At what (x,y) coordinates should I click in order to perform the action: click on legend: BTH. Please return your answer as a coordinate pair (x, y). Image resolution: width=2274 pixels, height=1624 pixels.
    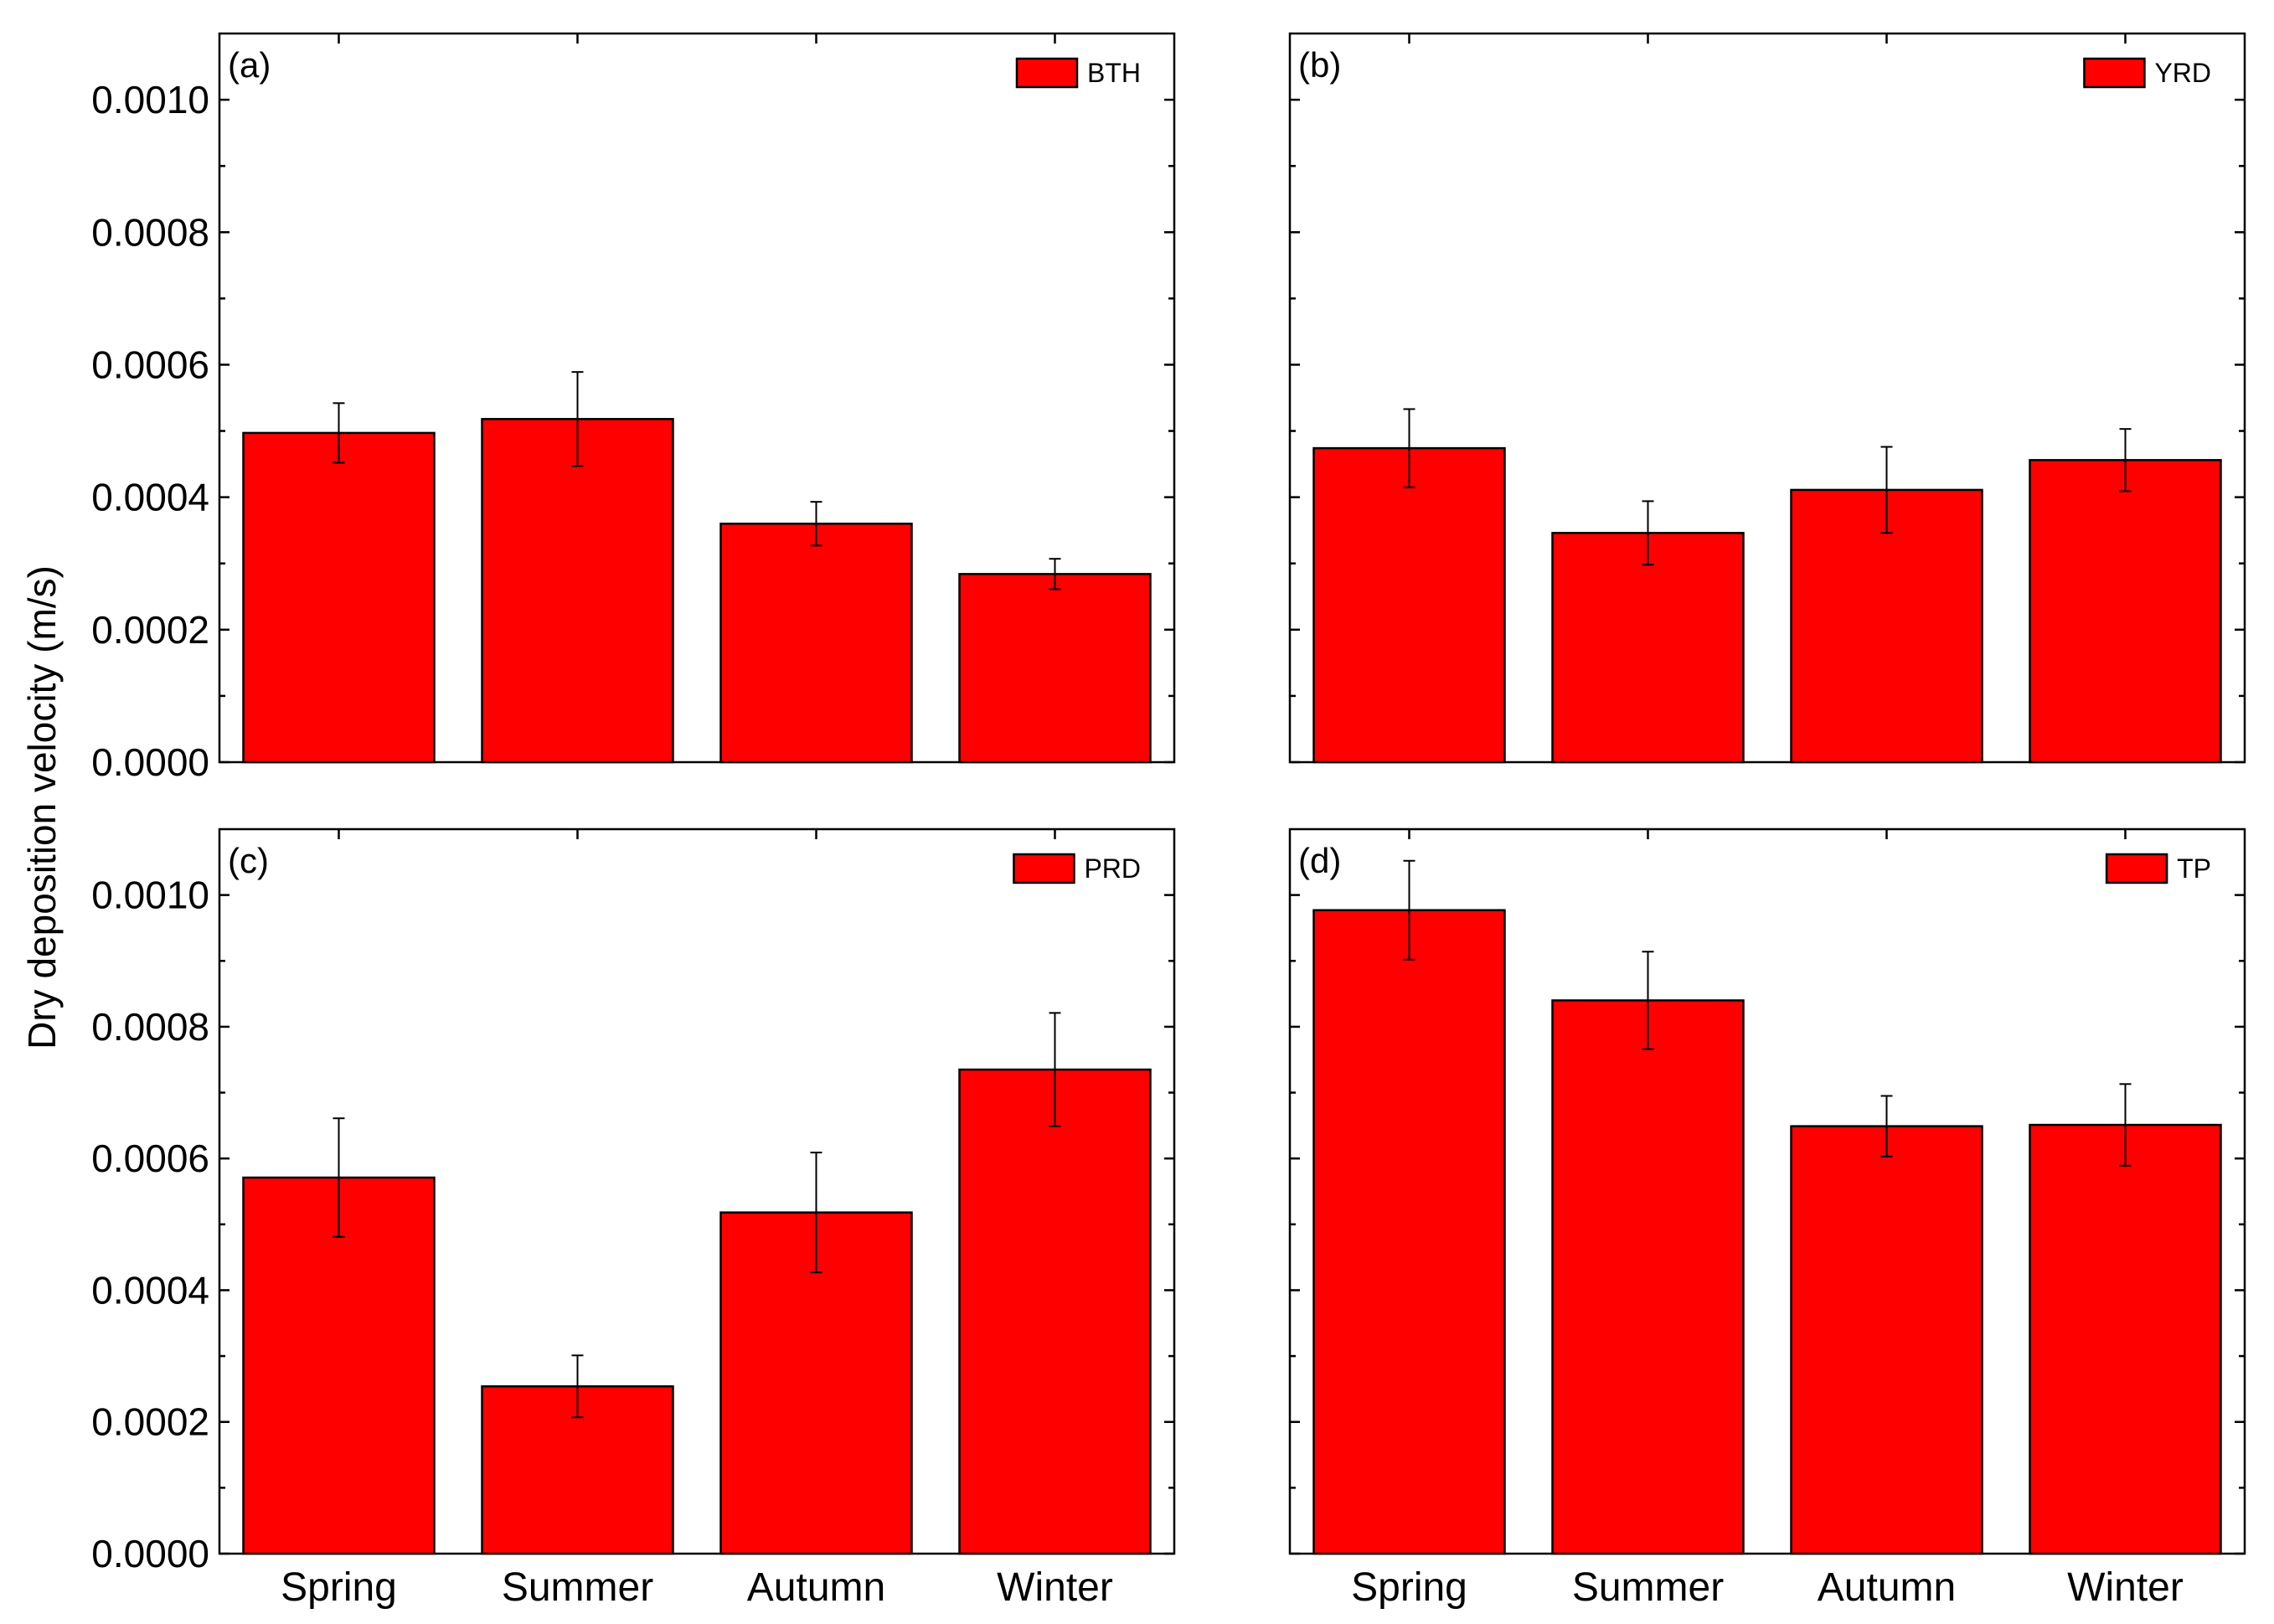
    Looking at the image, I should click on (1078, 73).